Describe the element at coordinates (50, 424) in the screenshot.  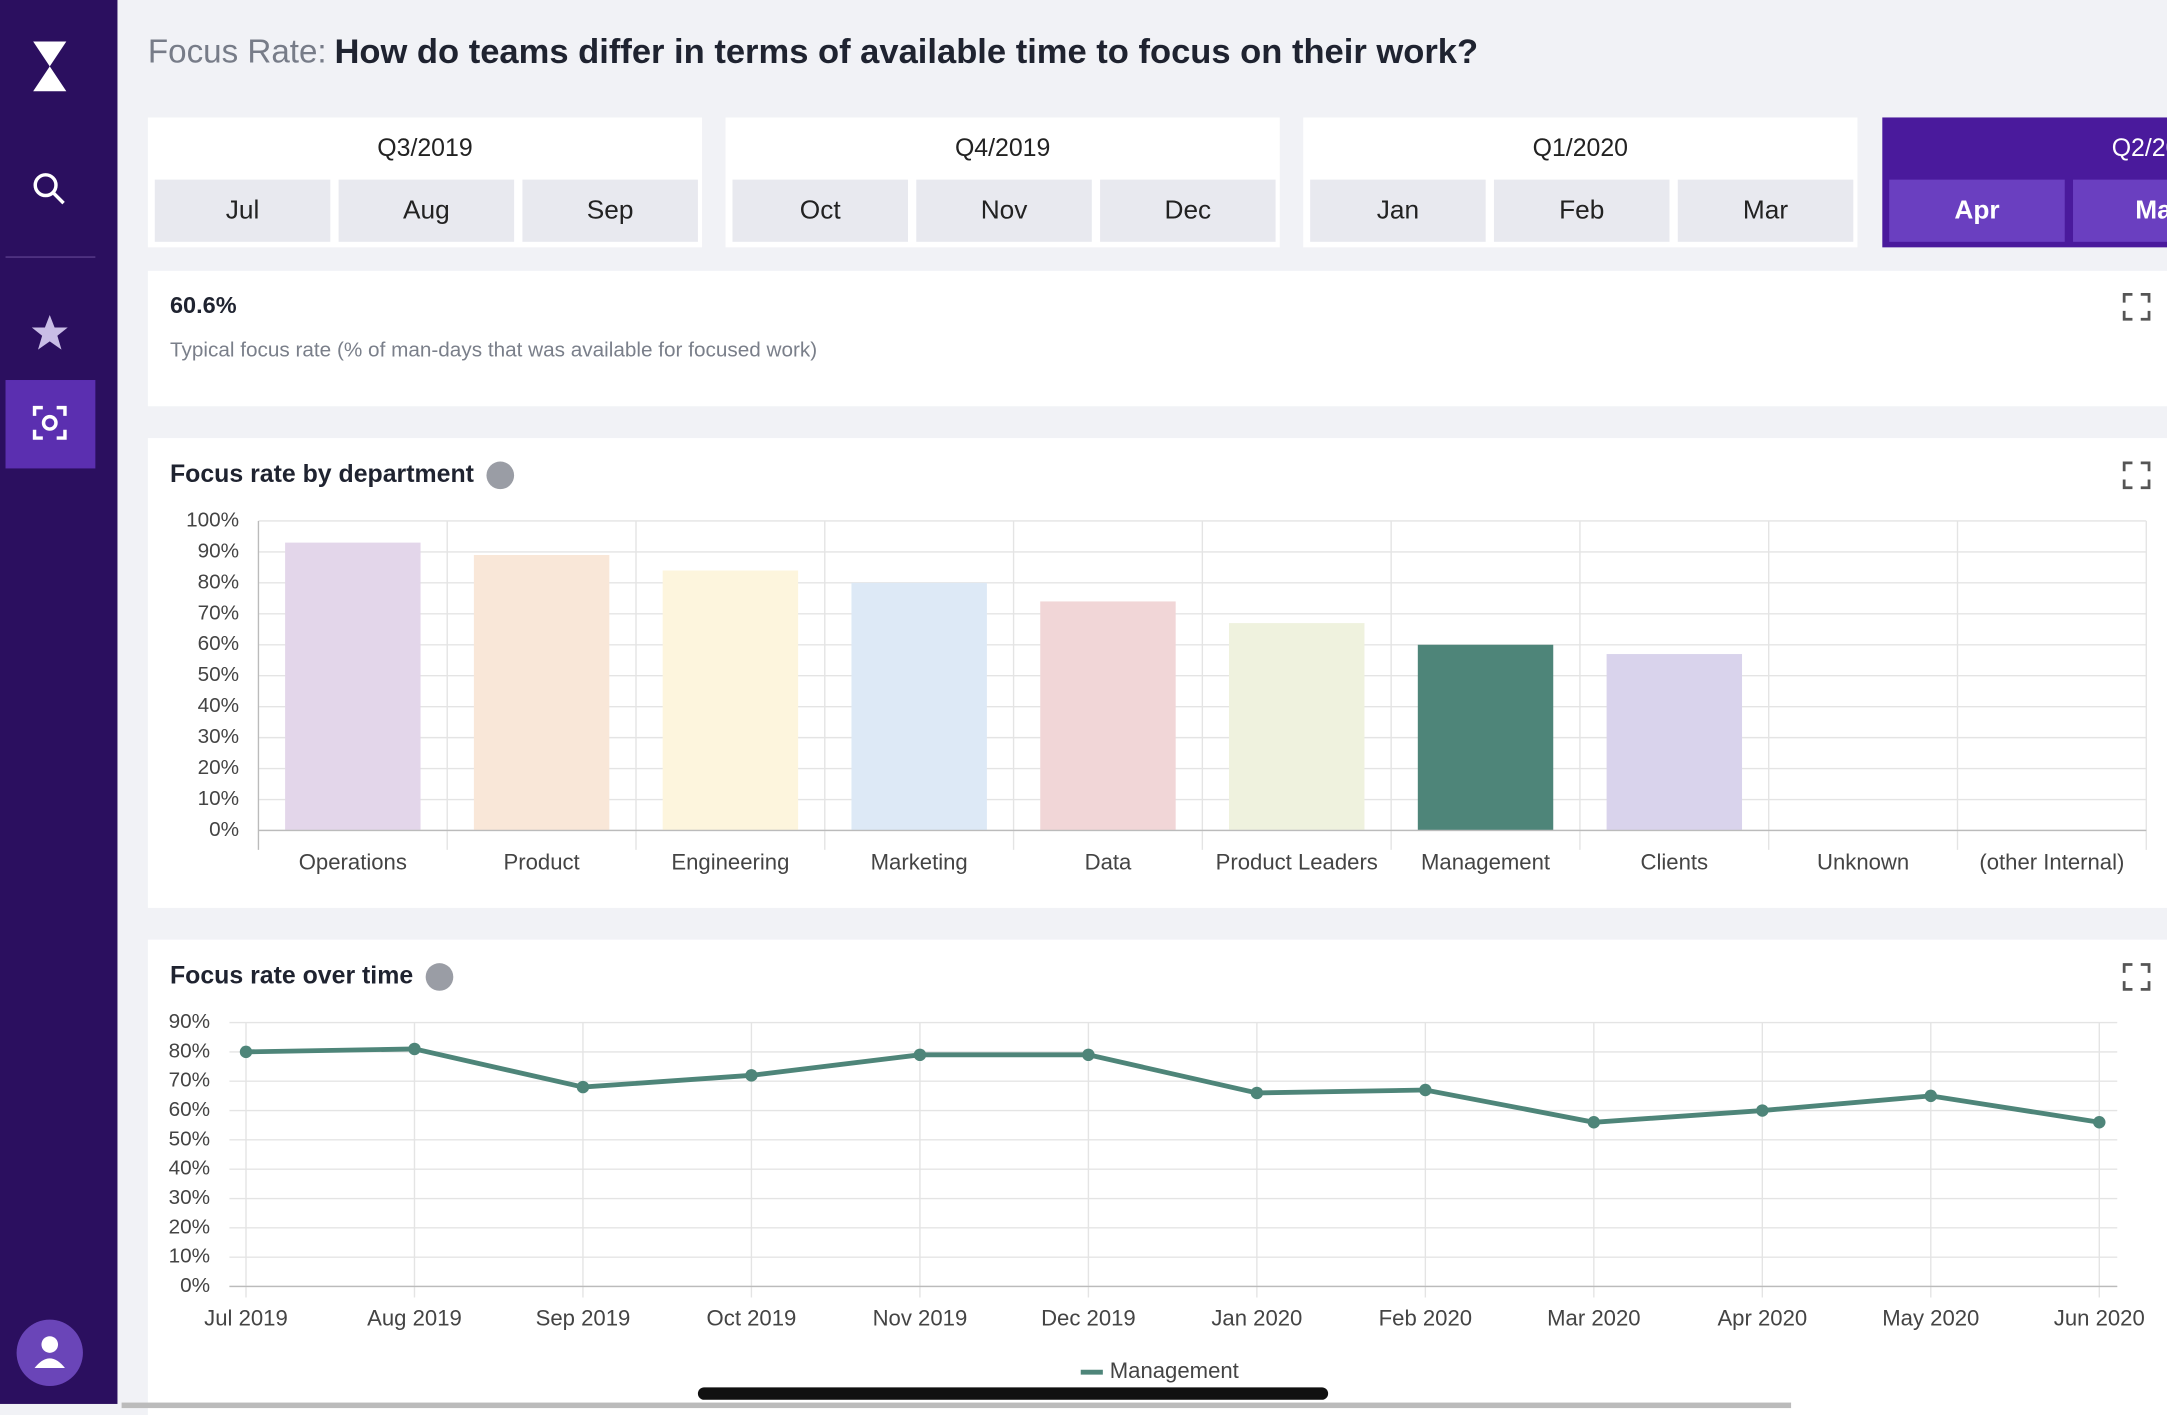
I see `focus-nav-selected` at that location.